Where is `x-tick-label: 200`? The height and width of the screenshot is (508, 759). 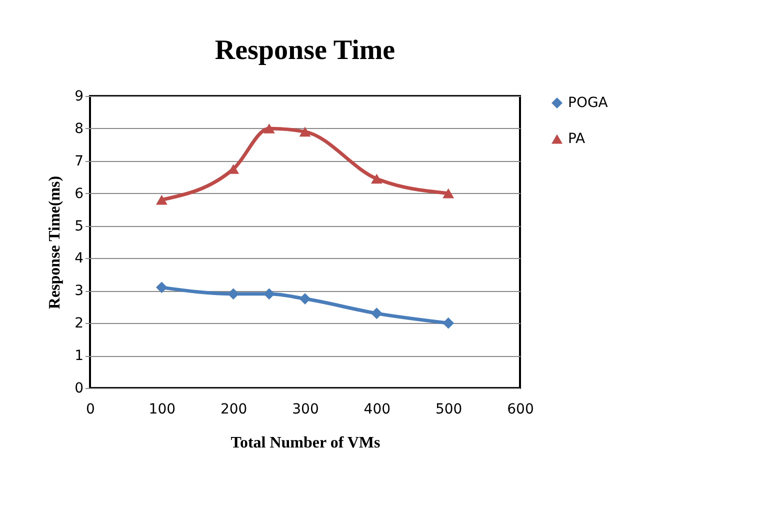
x-tick-label: 200 is located at coordinates (234, 410).